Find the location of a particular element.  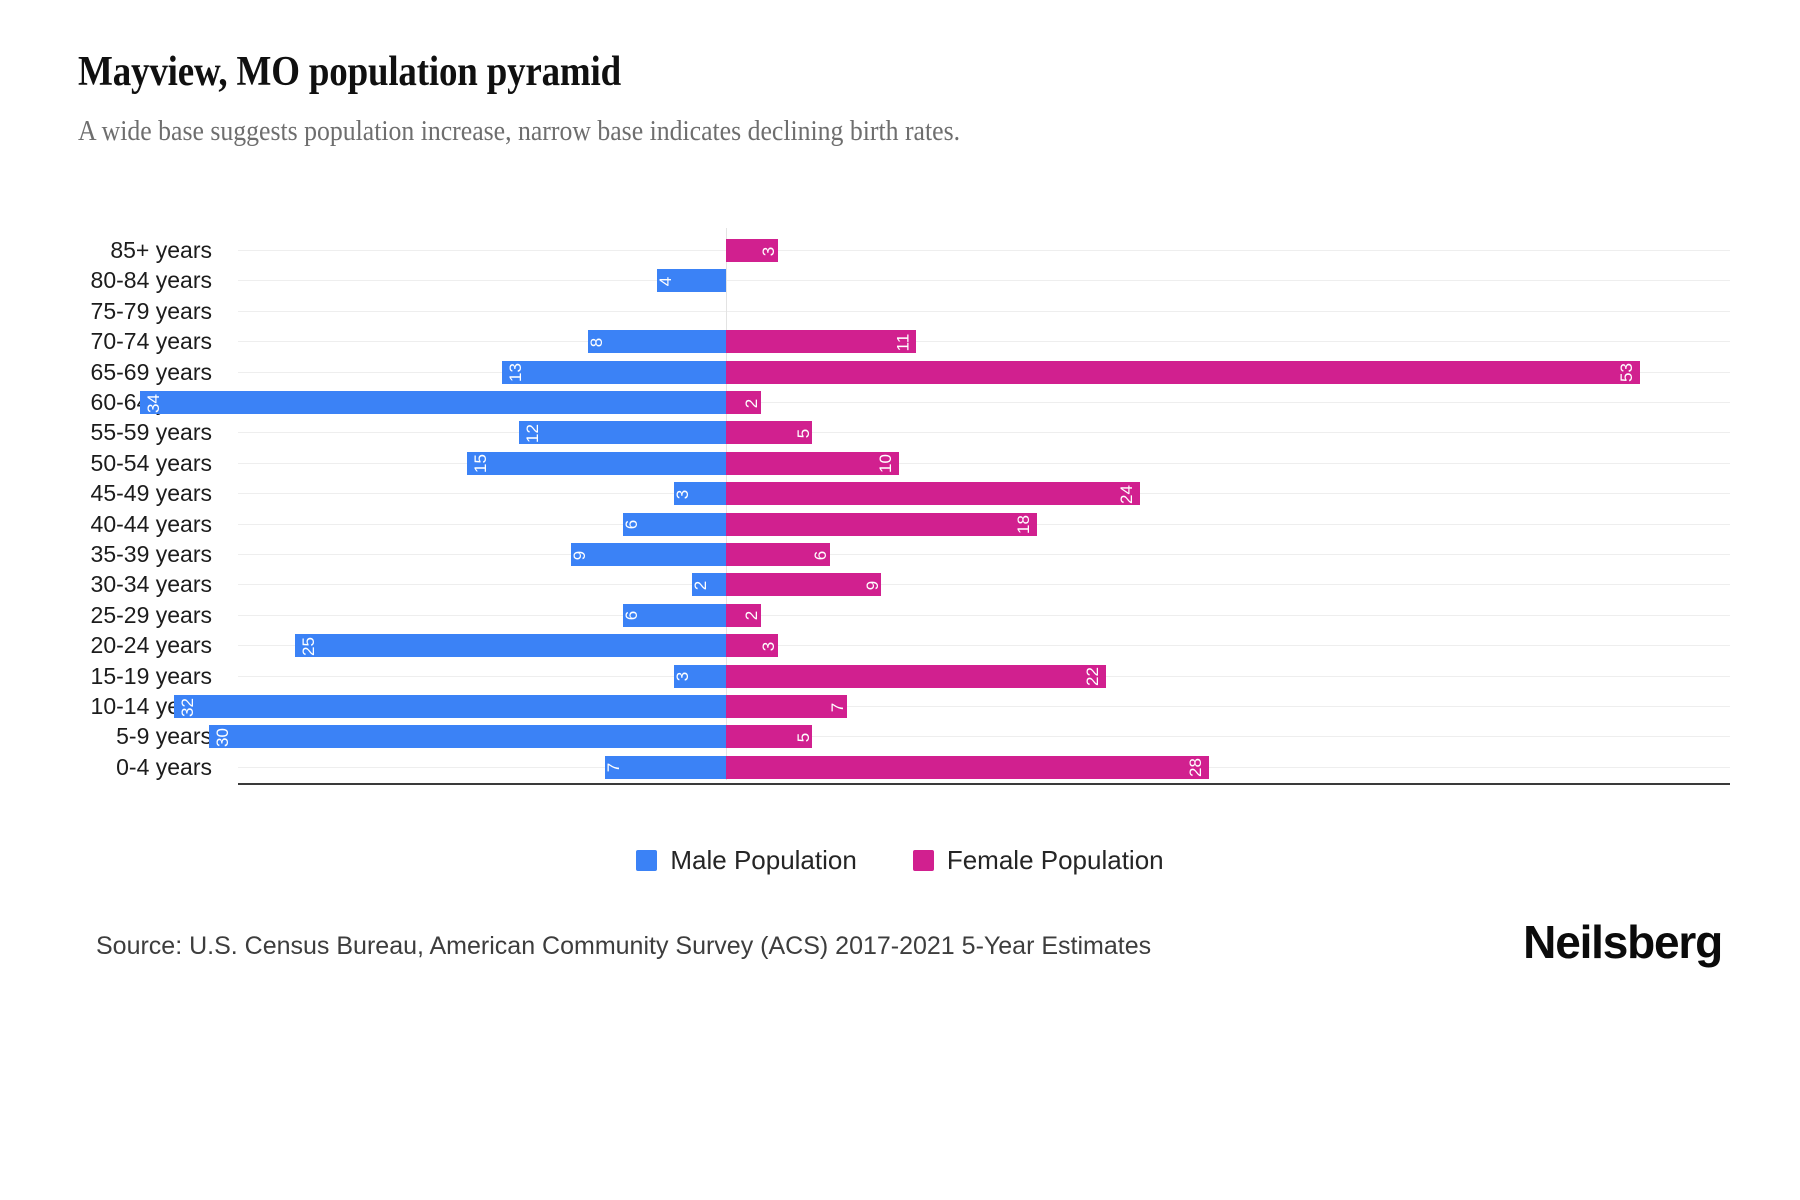

legend-item: Male Population is located at coordinates (746, 860).